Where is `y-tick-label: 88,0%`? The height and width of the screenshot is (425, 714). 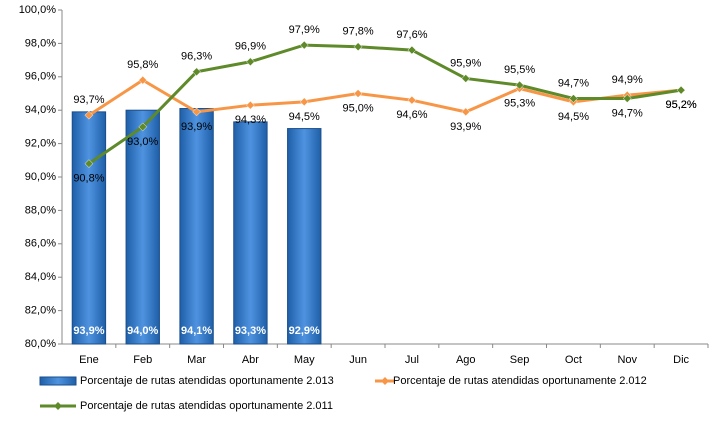 y-tick-label: 88,0% is located at coordinates (40, 210).